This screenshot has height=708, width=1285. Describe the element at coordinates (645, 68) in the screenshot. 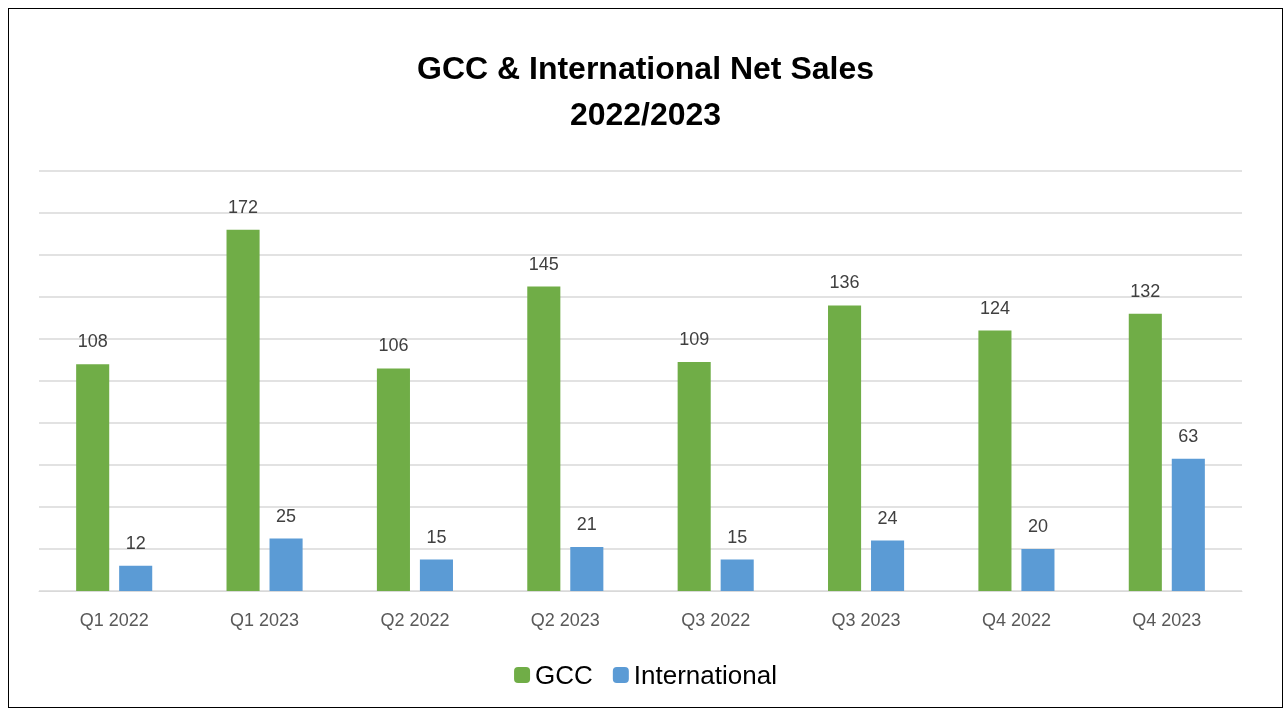

I see `chart-title: GCC & International Net Sales` at that location.